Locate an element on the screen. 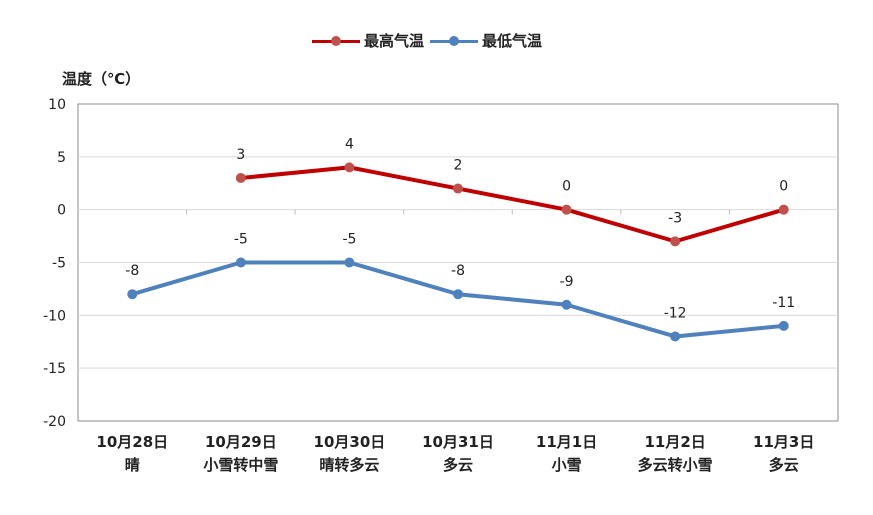  y-tick-label: -5 is located at coordinates (59, 264).